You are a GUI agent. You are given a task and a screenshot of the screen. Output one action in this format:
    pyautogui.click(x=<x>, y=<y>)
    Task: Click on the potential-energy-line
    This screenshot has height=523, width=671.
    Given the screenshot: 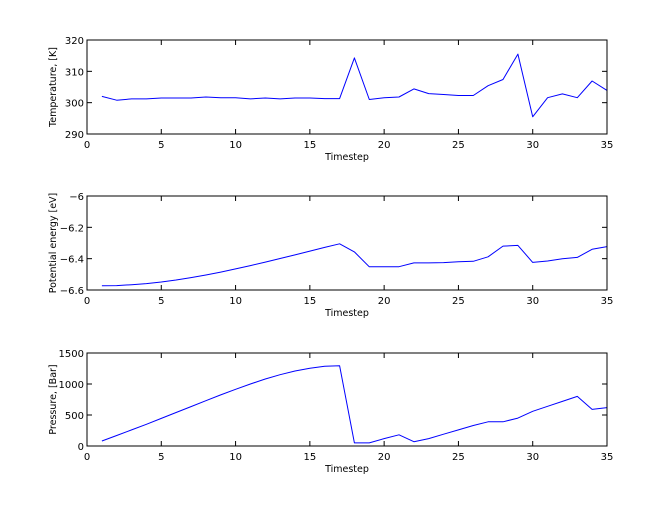 What is the action you would take?
    pyautogui.click(x=354, y=265)
    